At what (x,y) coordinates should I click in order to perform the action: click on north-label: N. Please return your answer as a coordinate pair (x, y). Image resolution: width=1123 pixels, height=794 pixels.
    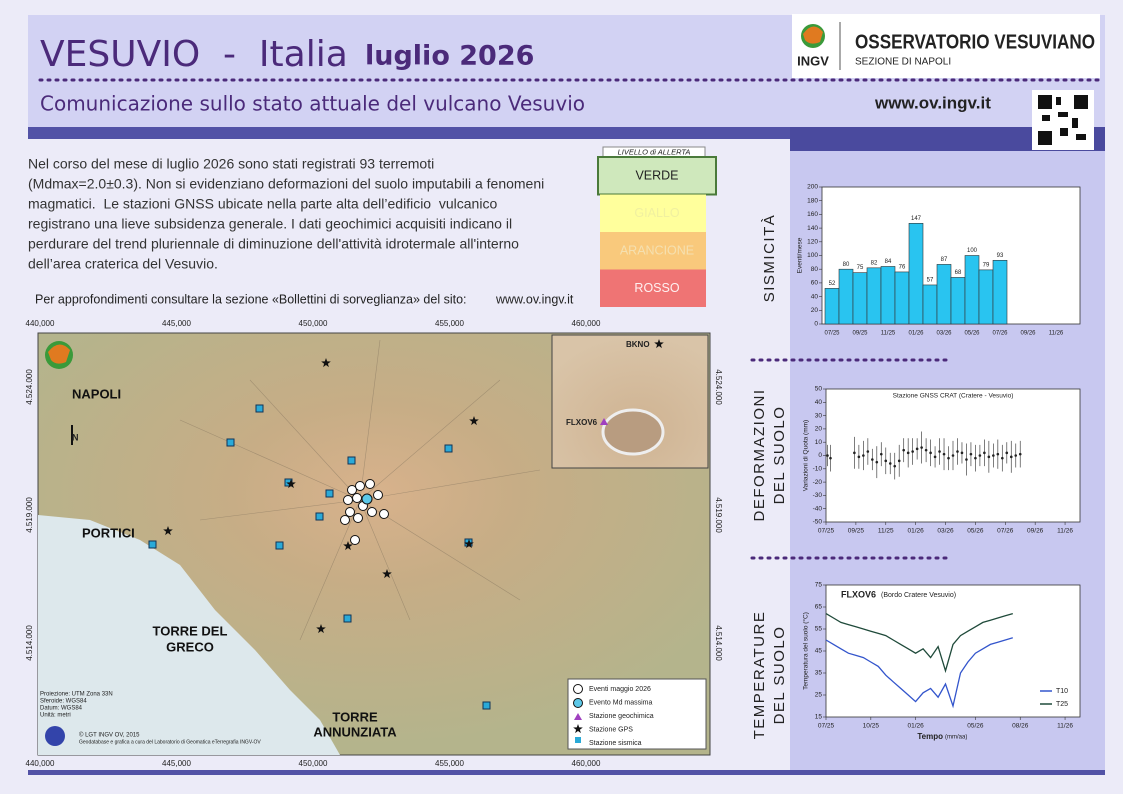
    Looking at the image, I should click on (75, 437).